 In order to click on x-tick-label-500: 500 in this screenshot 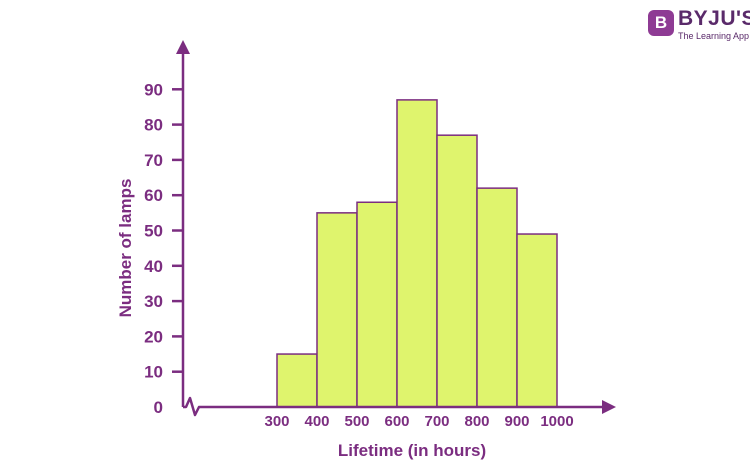, I will do `click(356, 421)`.